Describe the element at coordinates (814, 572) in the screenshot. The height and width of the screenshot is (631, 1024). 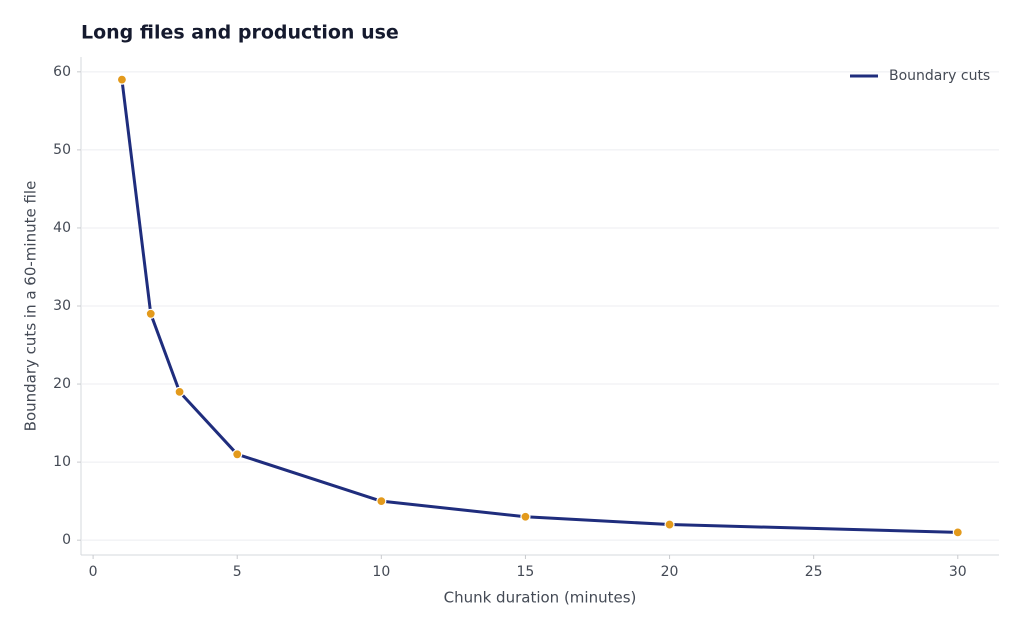
I see `x-tick-label: 25` at that location.